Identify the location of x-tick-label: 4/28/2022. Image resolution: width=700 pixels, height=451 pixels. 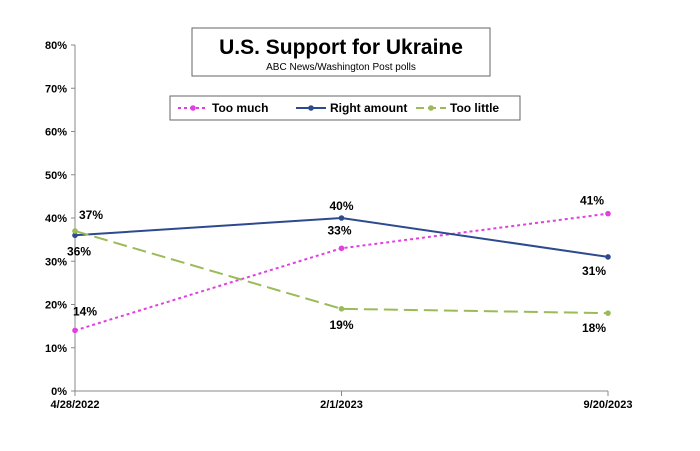
(75, 405).